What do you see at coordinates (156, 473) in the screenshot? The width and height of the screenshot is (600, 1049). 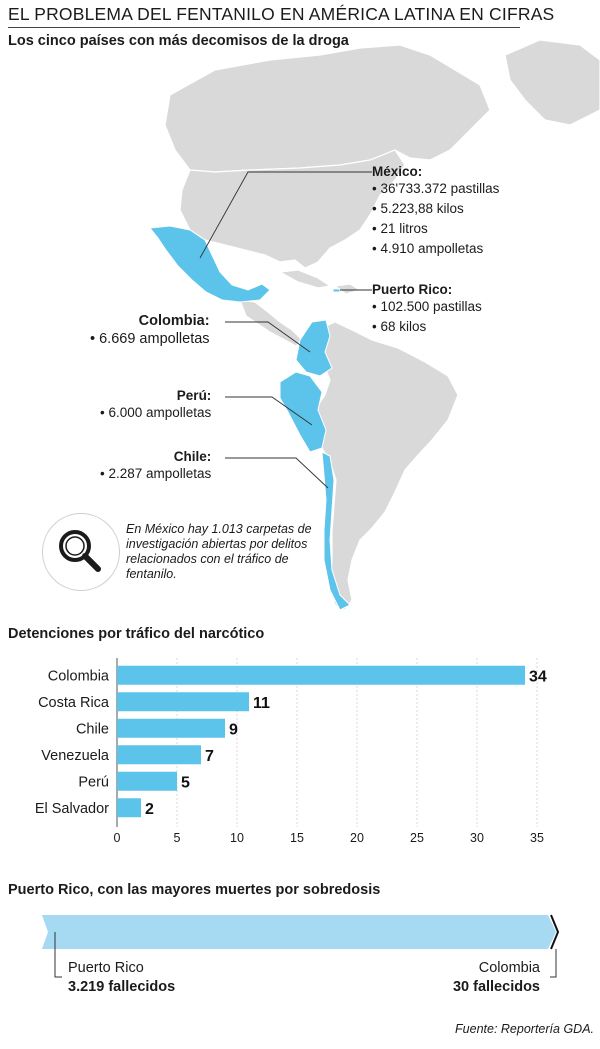 I see `chile-item: • 2.287 ampolletas` at bounding box center [156, 473].